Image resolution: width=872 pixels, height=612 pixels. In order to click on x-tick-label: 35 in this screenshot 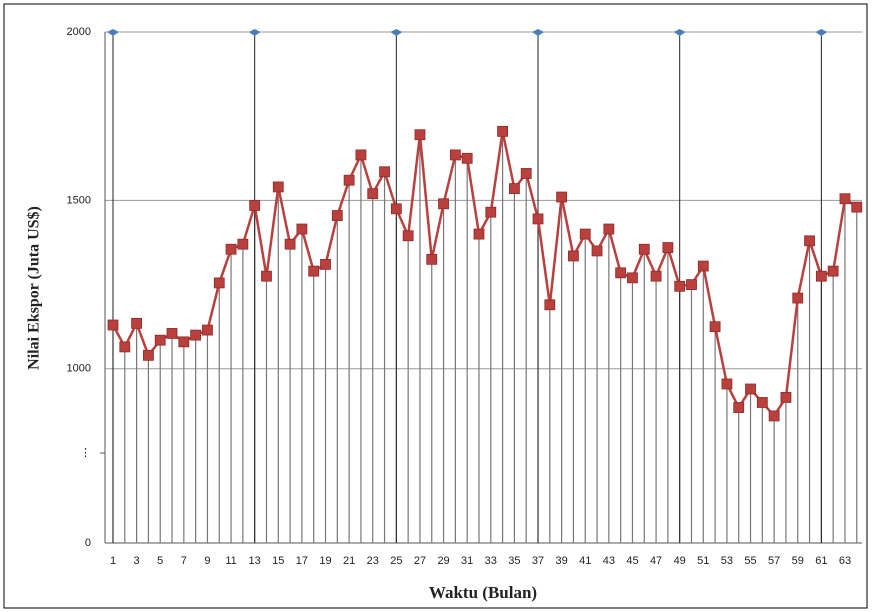, I will do `click(514, 561)`.